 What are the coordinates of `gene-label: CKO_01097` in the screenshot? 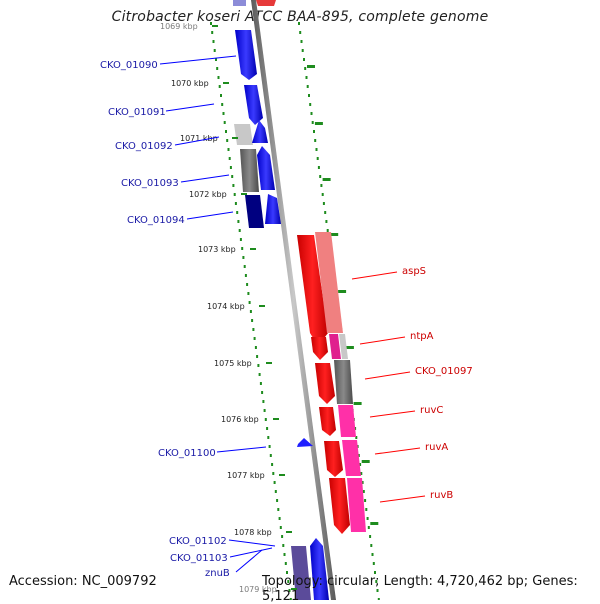 It's located at (444, 371).